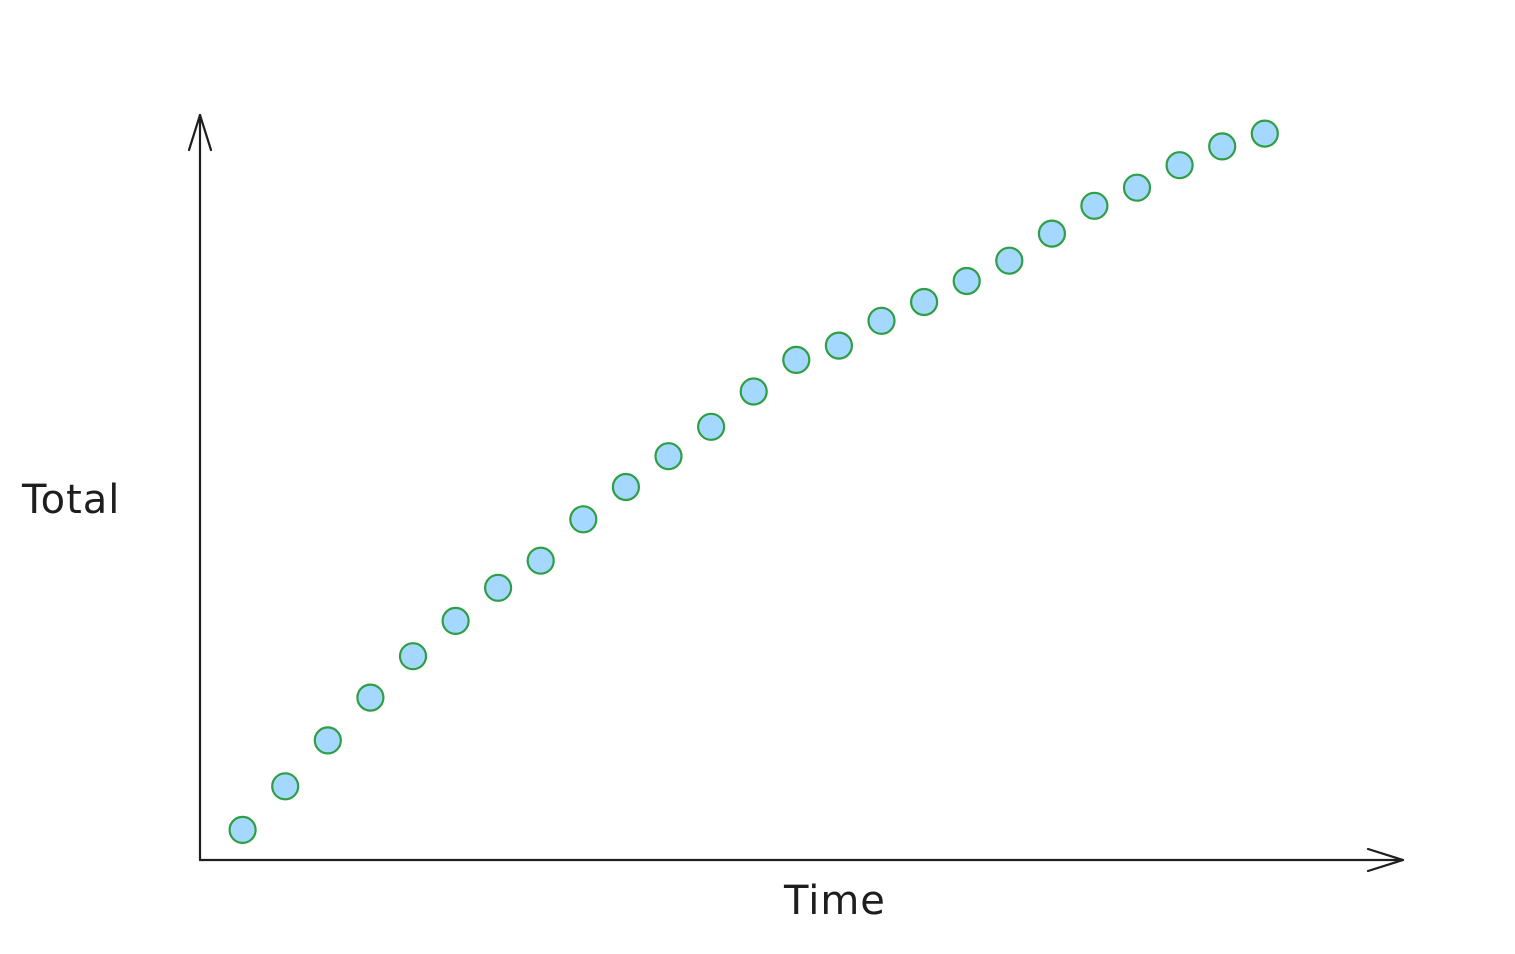 This screenshot has height=954, width=1515. Describe the element at coordinates (200, 132) in the screenshot. I see `y-axis-arrowhead` at that location.